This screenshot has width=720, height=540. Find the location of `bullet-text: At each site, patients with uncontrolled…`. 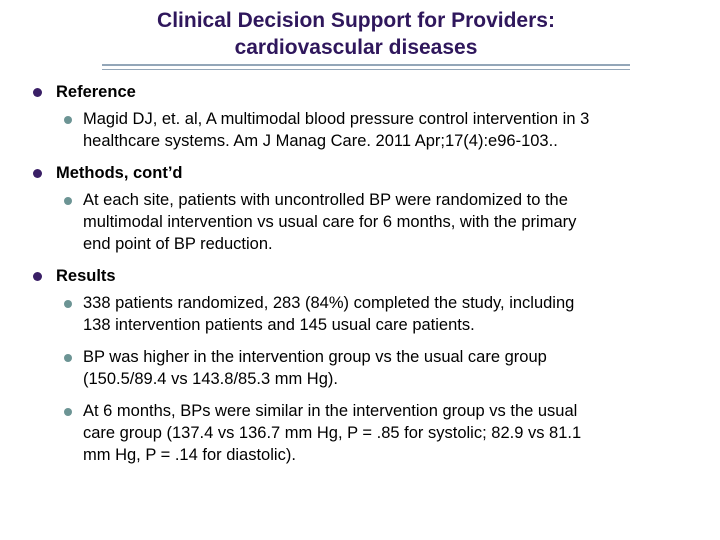

bullet-text: At each site, patients with uncontrolled… is located at coordinates (330, 222).